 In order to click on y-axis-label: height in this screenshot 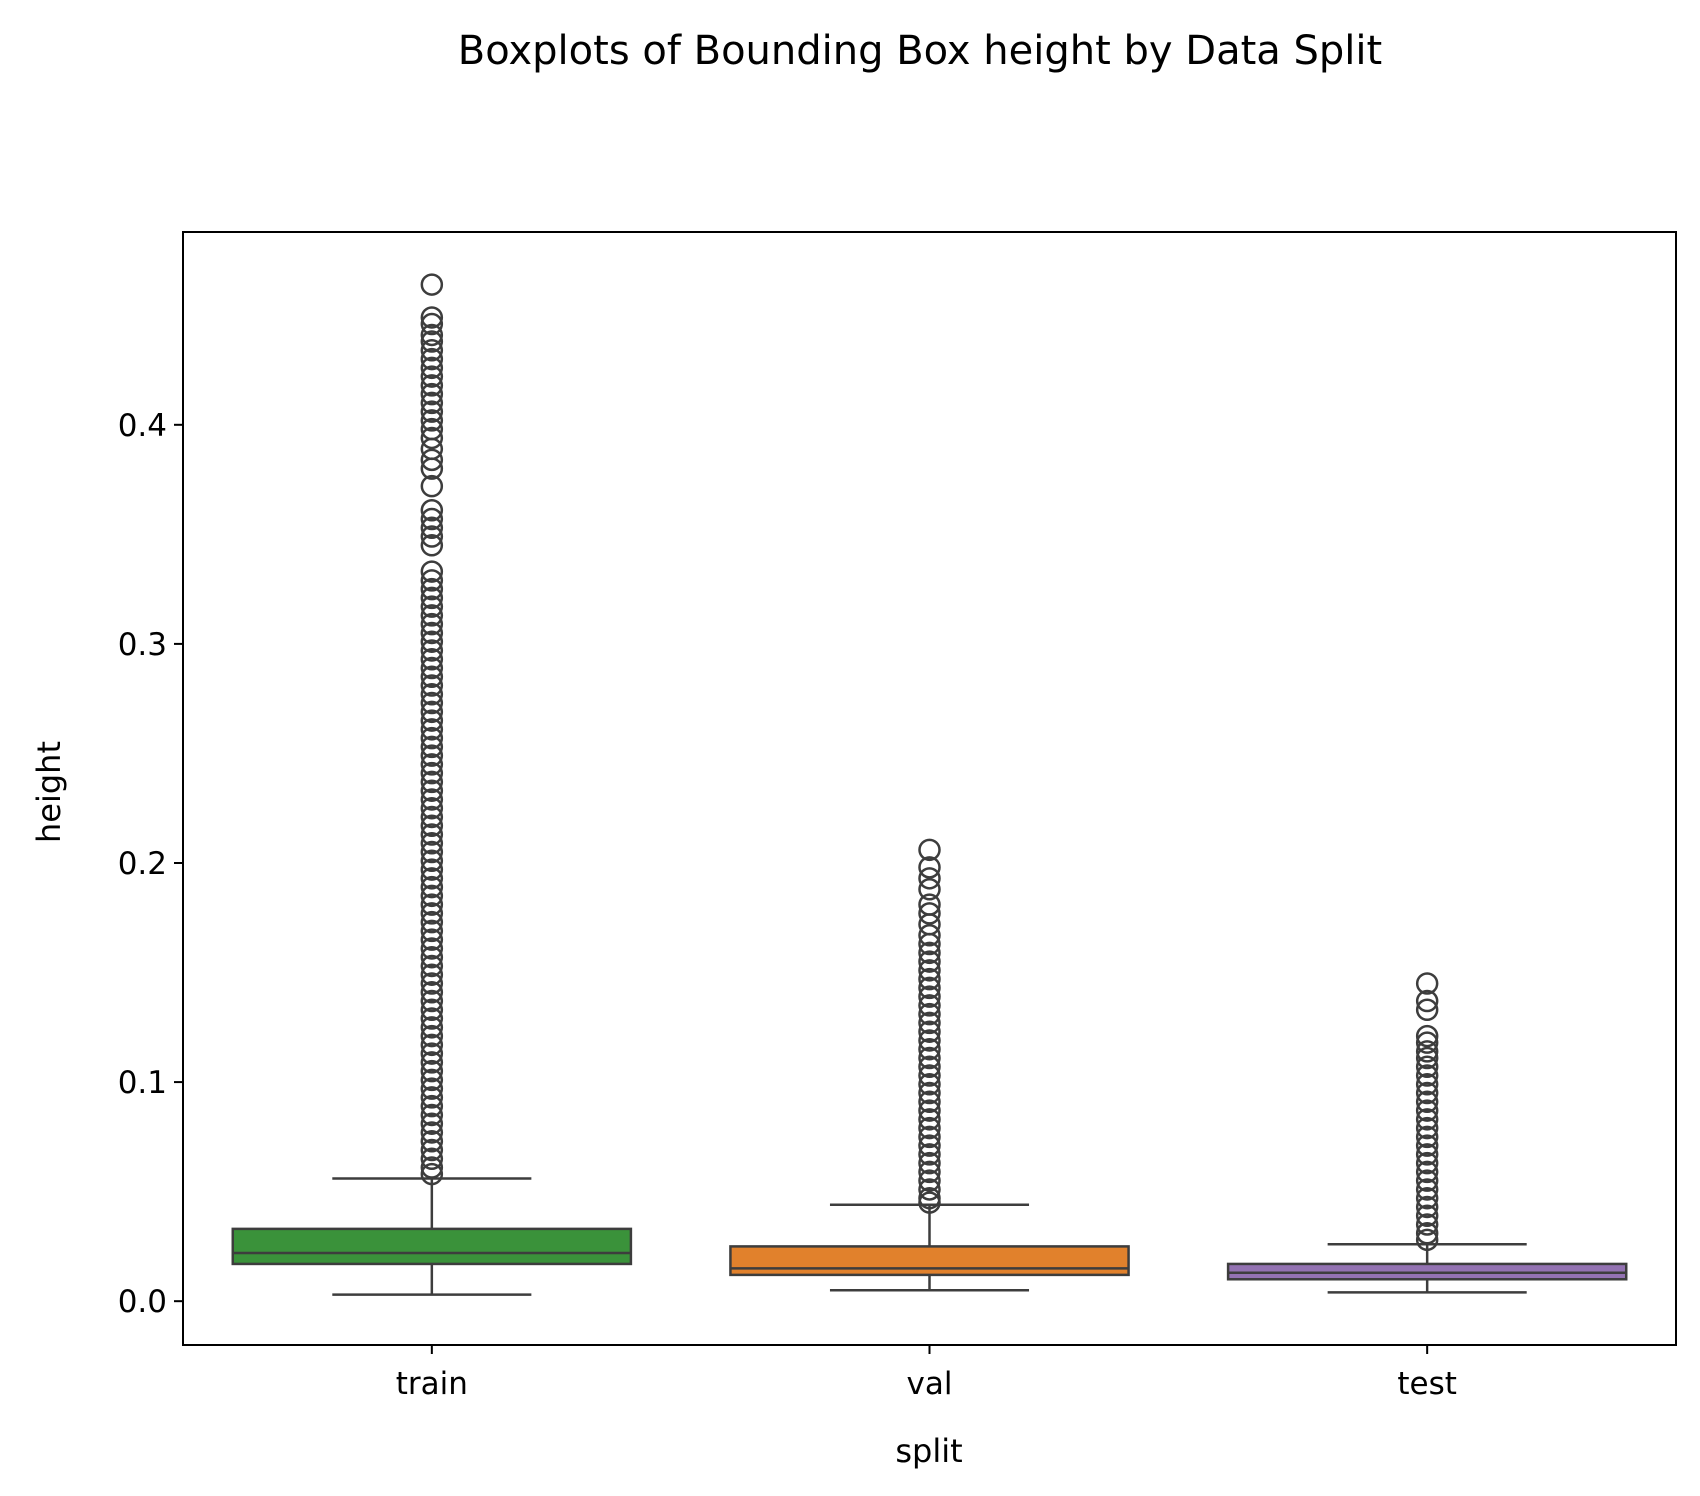, I will do `click(49, 792)`.